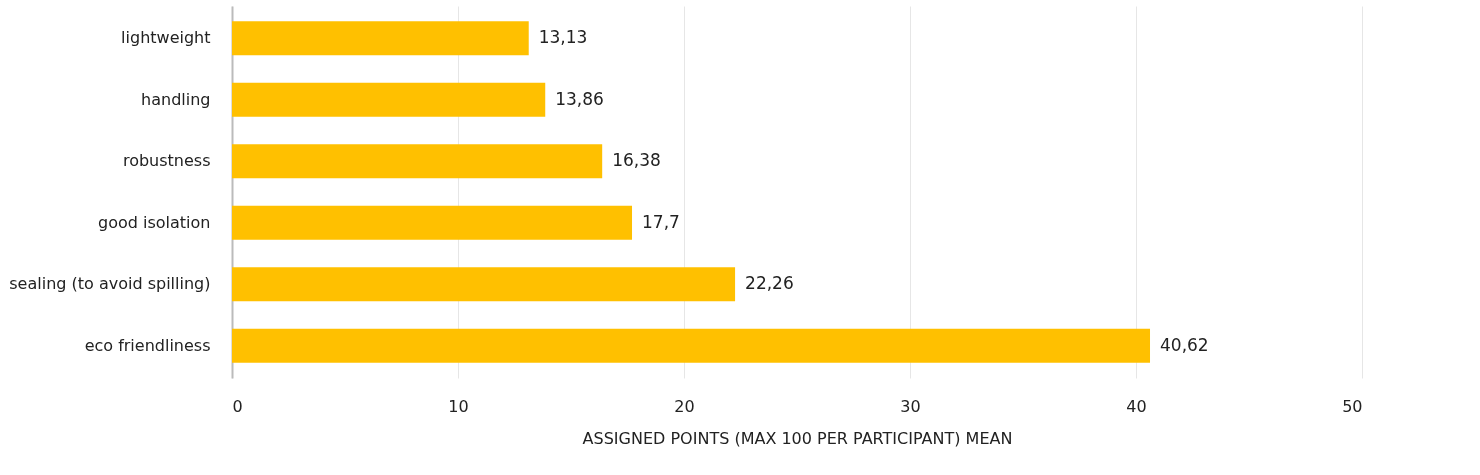  Describe the element at coordinates (176, 99) in the screenshot. I see `y-tick-label: handling` at that location.